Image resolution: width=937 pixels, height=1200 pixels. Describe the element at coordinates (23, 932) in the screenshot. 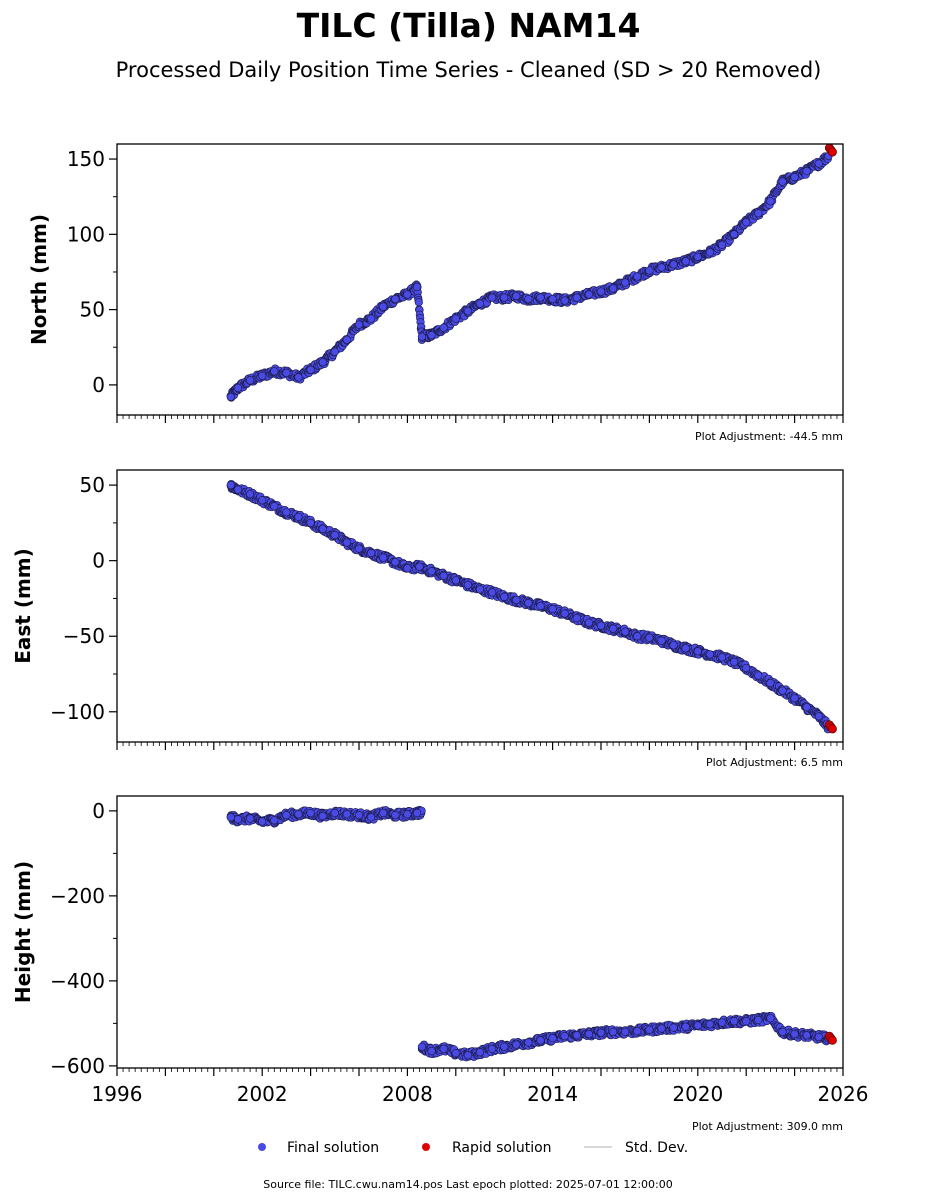

I see `y-axis-label: Height (mm)` at that location.